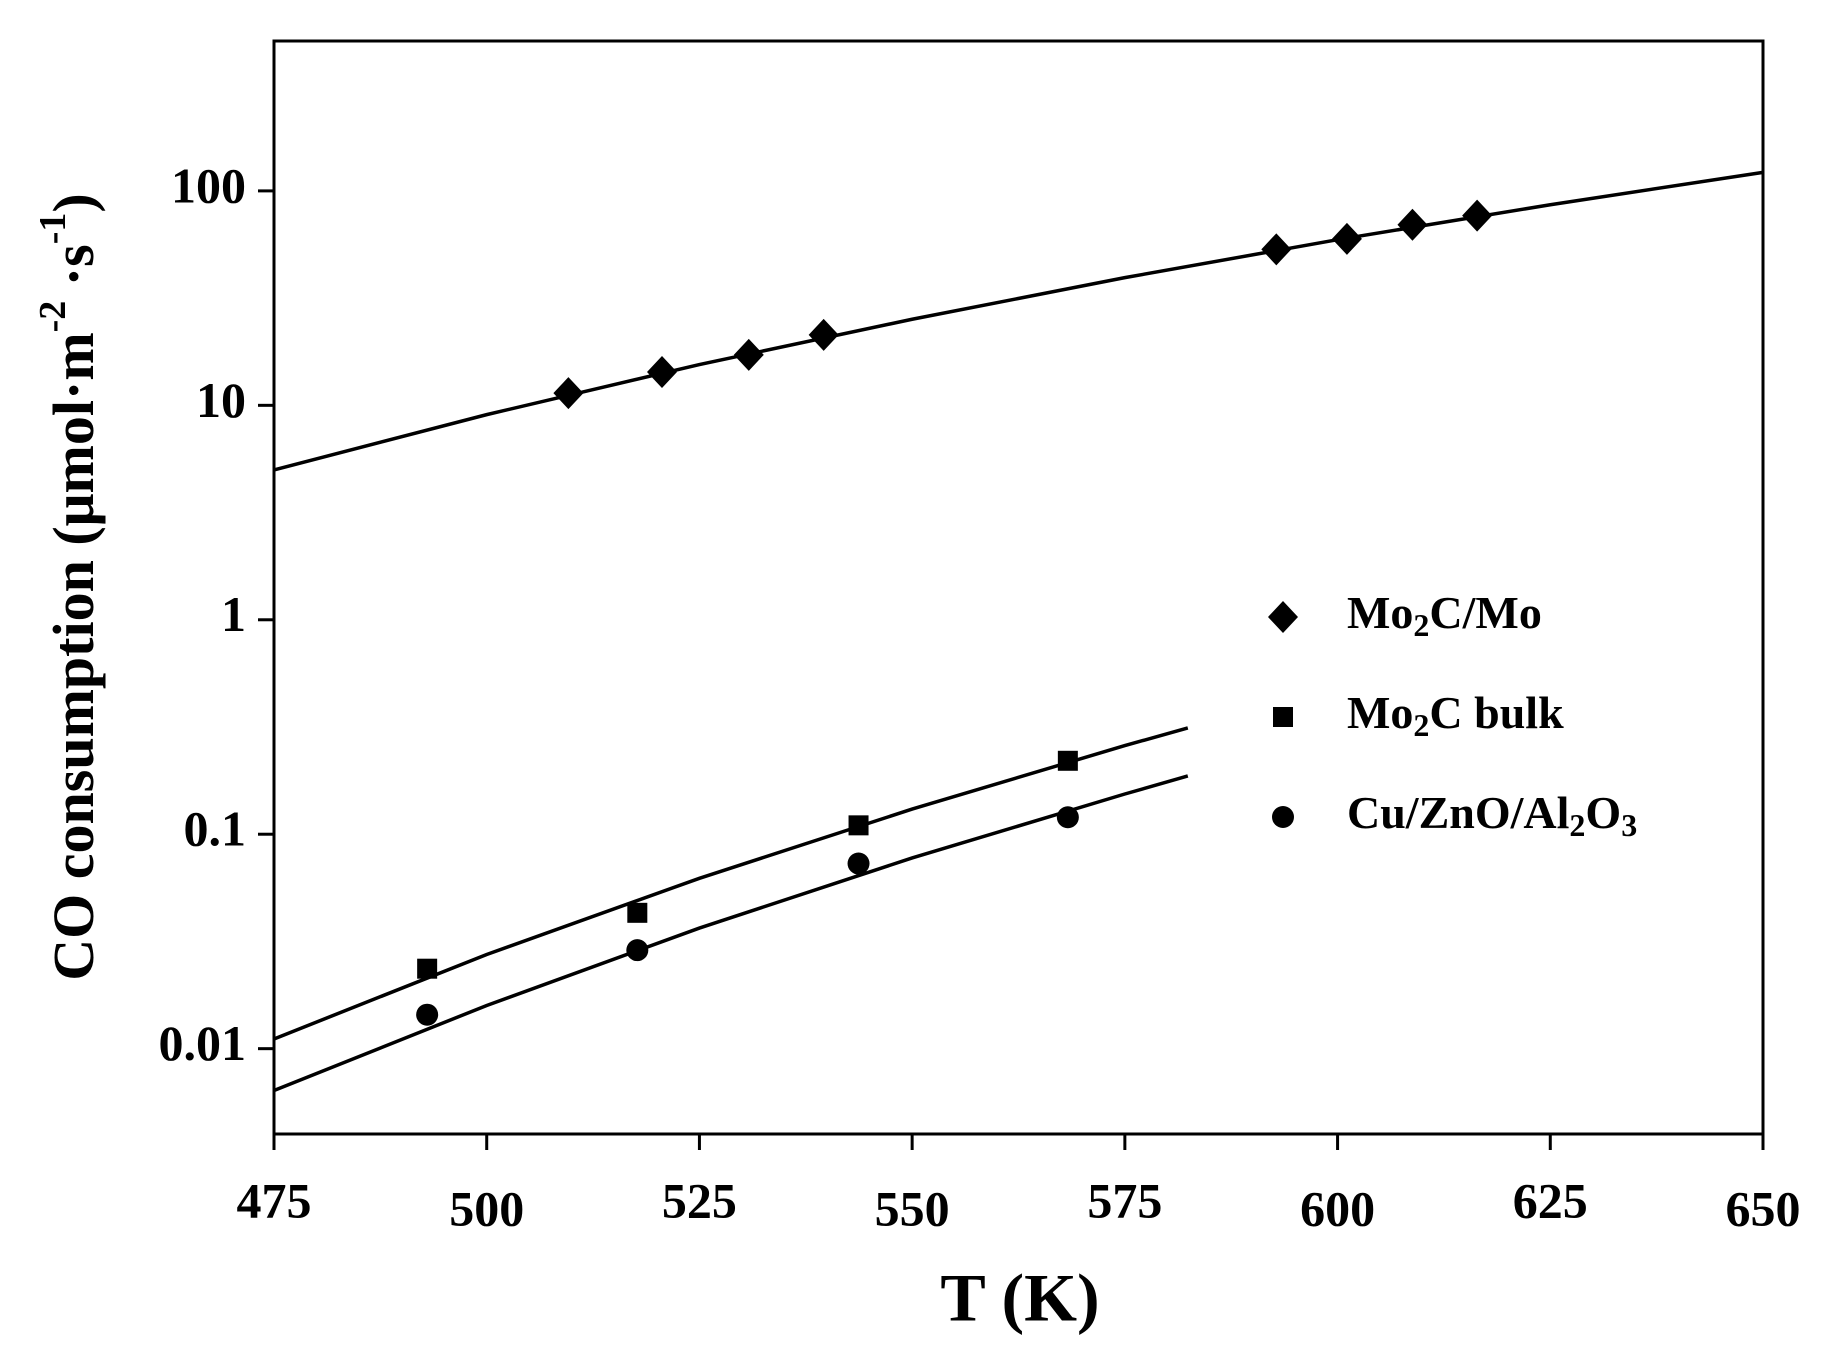  What do you see at coordinates (1337, 1208) in the screenshot?
I see `x-tick-label: 600` at bounding box center [1337, 1208].